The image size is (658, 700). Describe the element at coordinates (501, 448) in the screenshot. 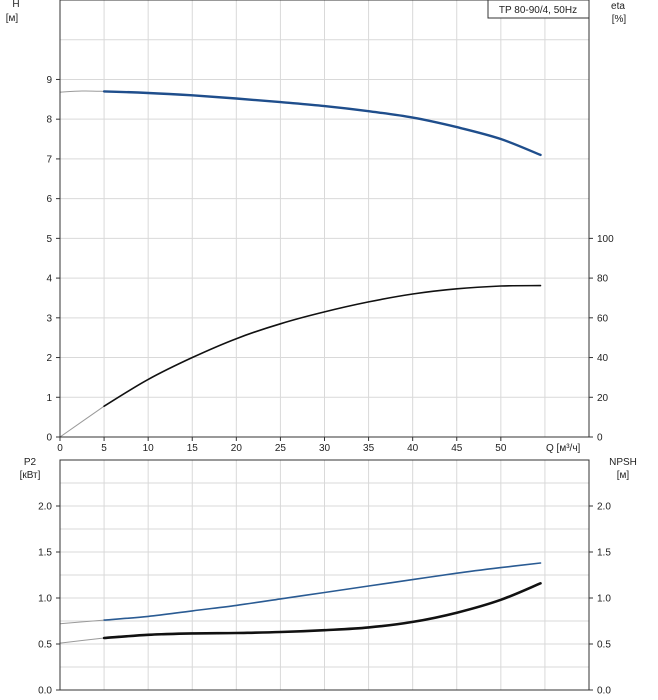

I see `x-tick-label: 50` at that location.